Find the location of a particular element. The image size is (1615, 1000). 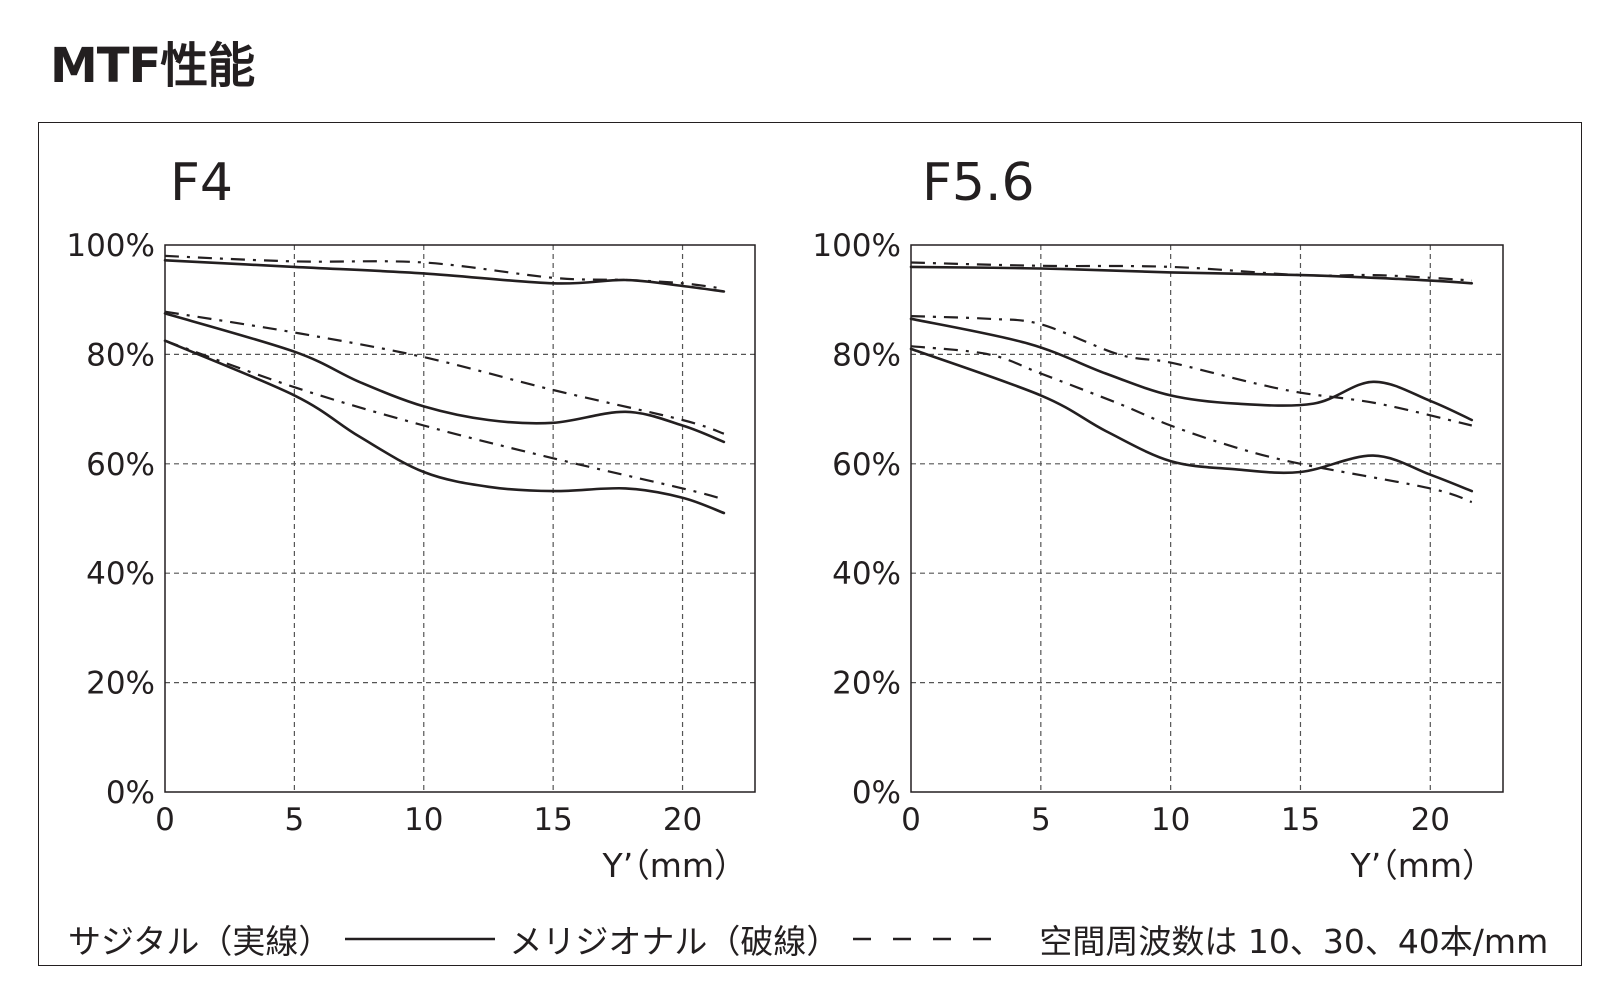

legend-solid-line-swatch is located at coordinates (420, 939).